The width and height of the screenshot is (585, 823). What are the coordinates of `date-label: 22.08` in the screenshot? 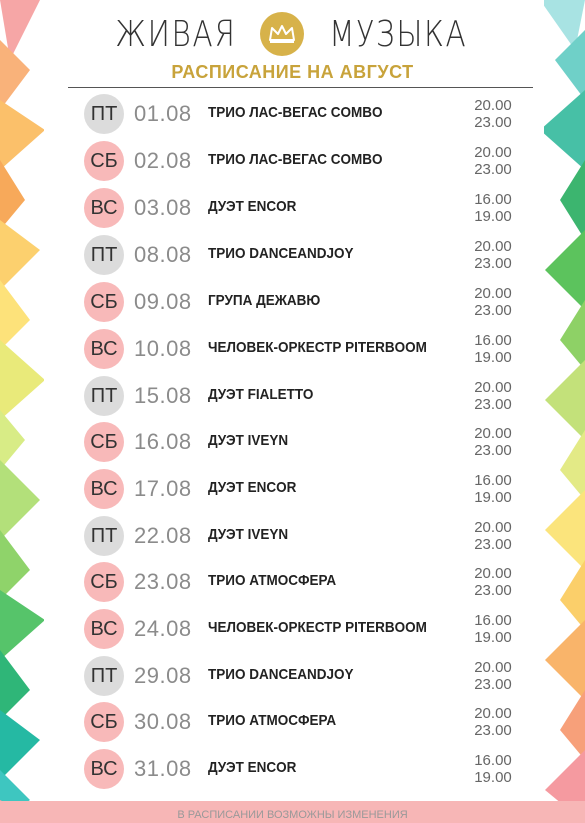 It's located at (163, 535).